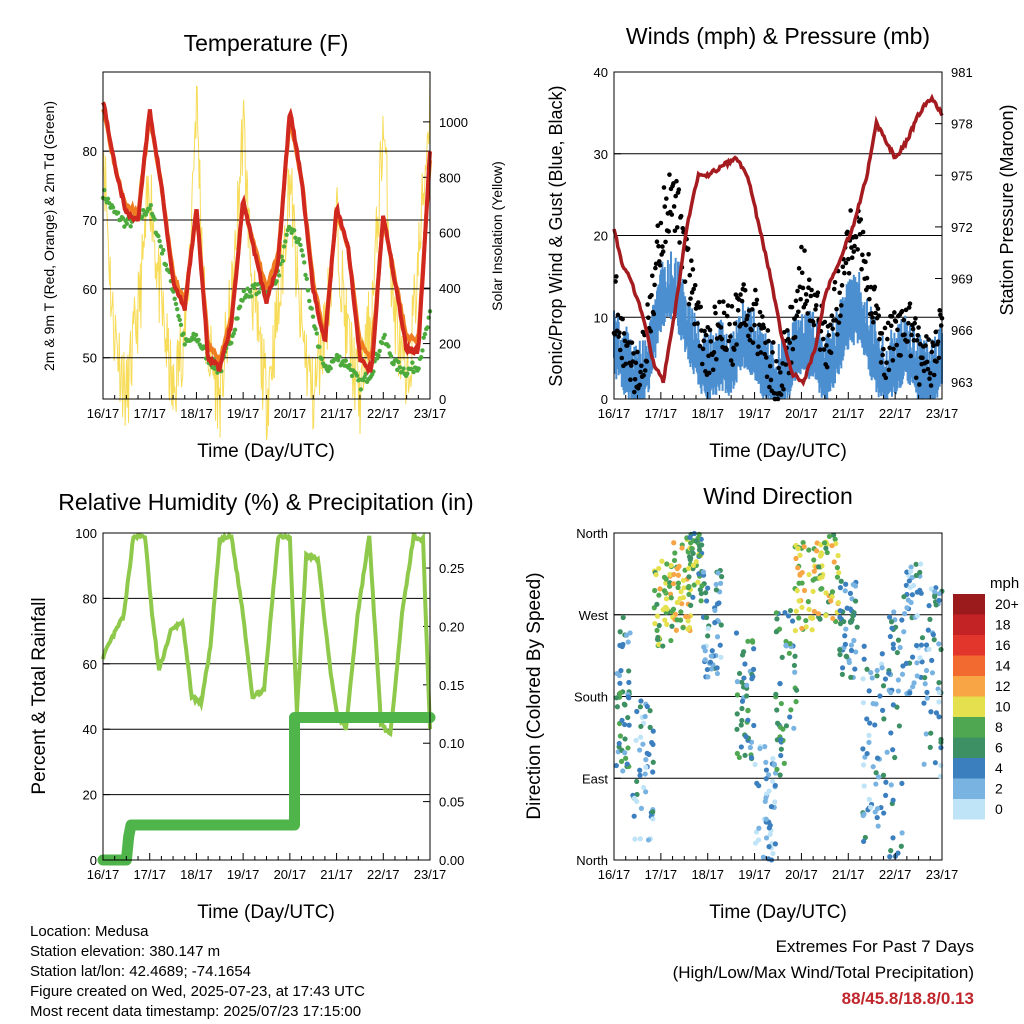 The height and width of the screenshot is (1024, 1024). What do you see at coordinates (266, 912) in the screenshot?
I see `rh-x-title: Time (Day/UTC)` at bounding box center [266, 912].